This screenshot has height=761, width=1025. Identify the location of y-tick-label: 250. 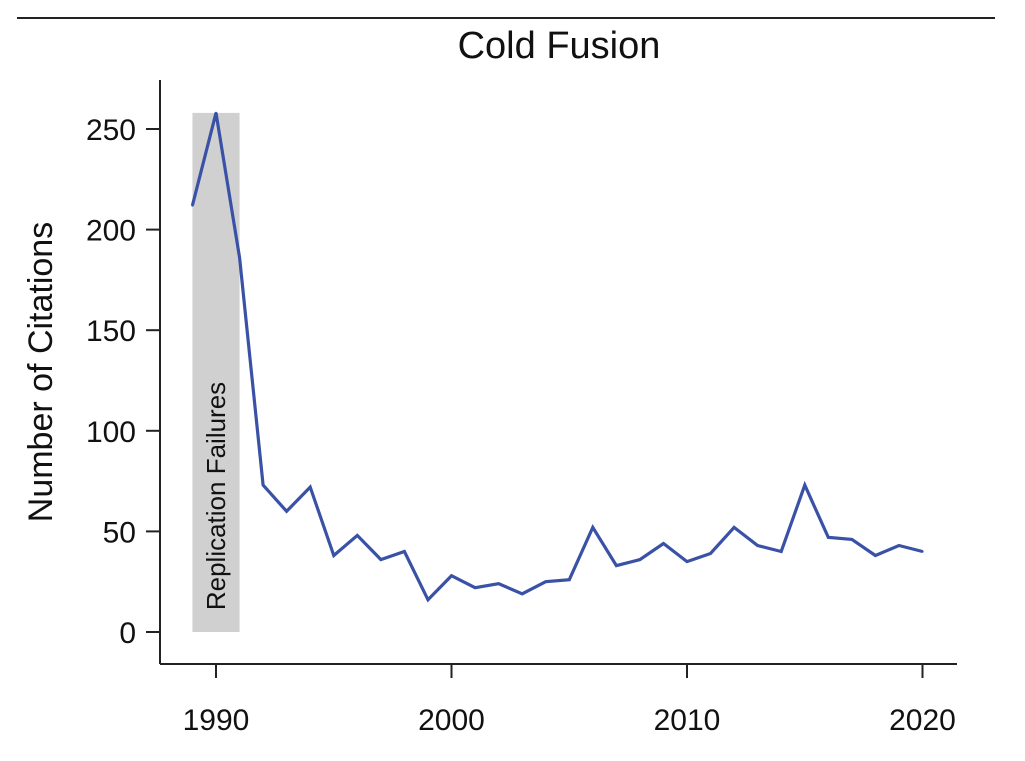
(111, 130).